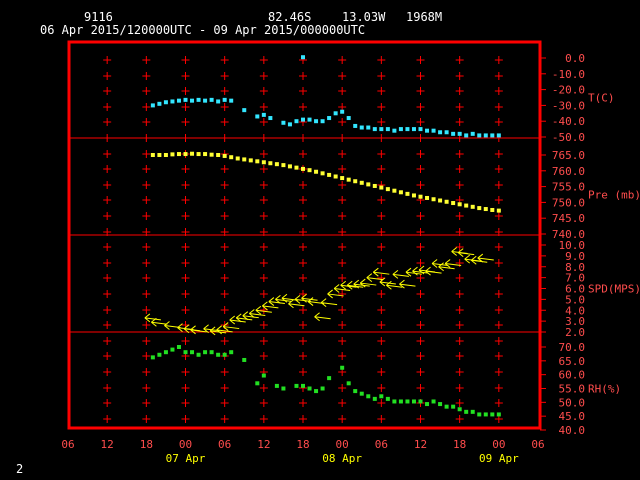  What do you see at coordinates (572, 361) in the screenshot?
I see `y-tick-label: 65.0` at bounding box center [572, 361].